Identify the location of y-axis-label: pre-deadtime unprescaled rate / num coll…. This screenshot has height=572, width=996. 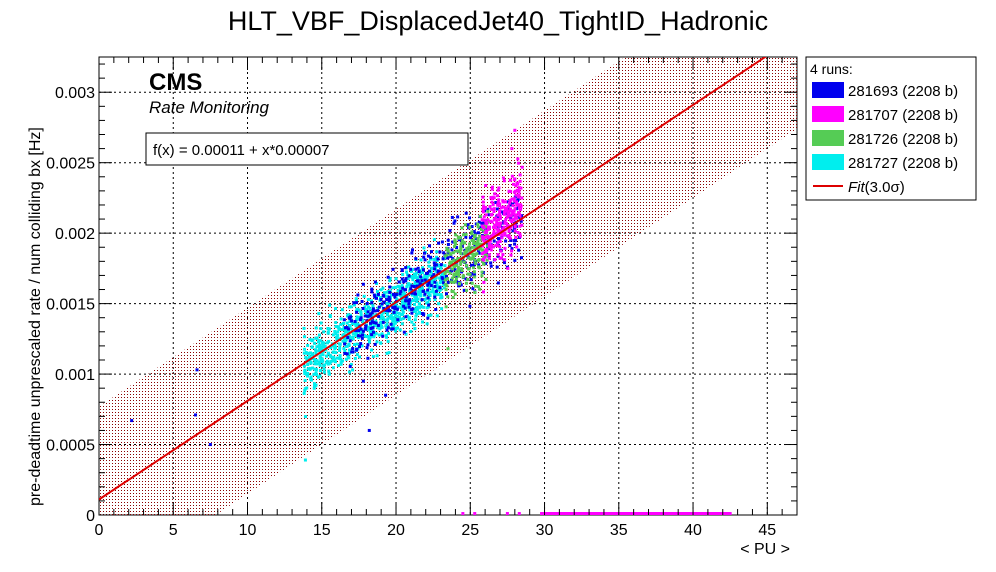
(35, 316).